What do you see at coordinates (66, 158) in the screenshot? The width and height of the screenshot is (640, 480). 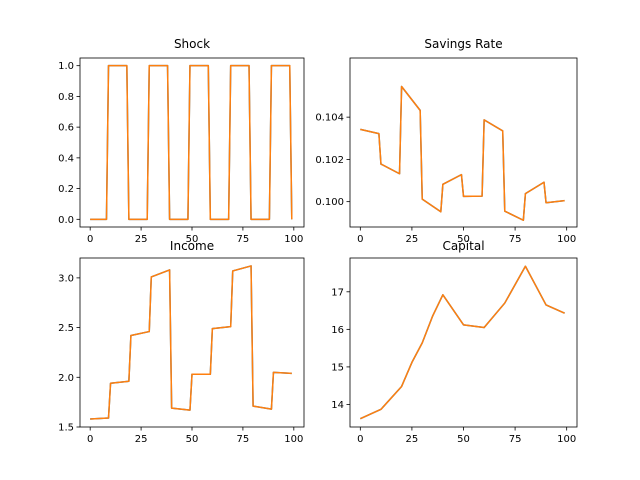 I see `y-tick-label: 0.4` at bounding box center [66, 158].